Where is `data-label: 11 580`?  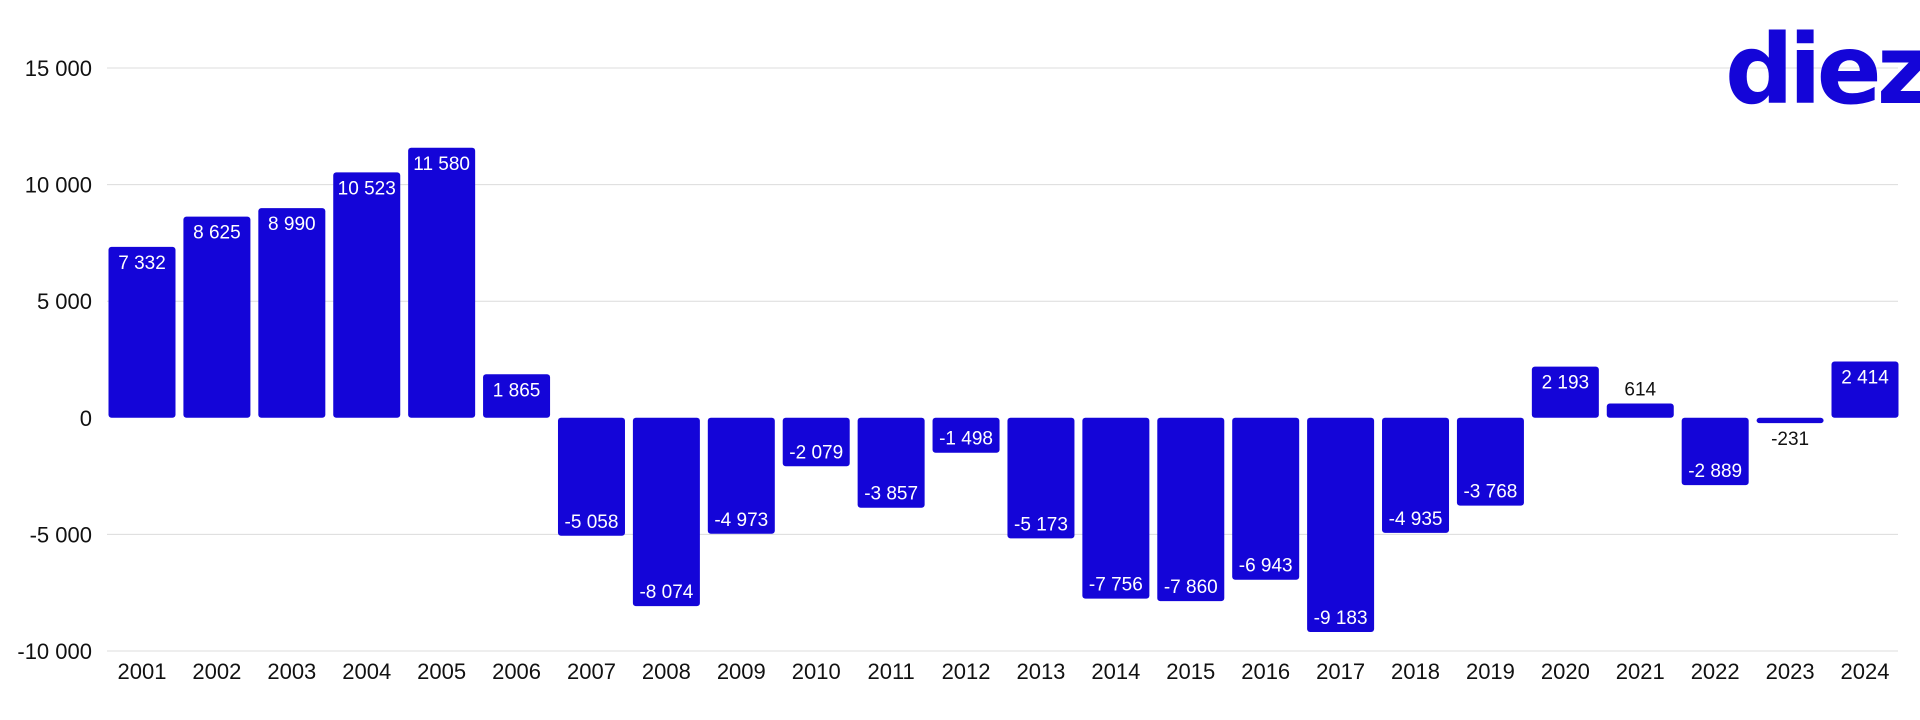
data-label: 11 580 is located at coordinates (441, 164).